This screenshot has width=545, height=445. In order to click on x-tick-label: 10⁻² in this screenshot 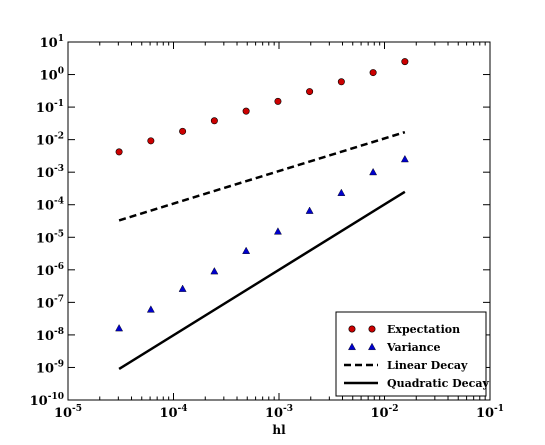, I will do `click(384, 412)`.